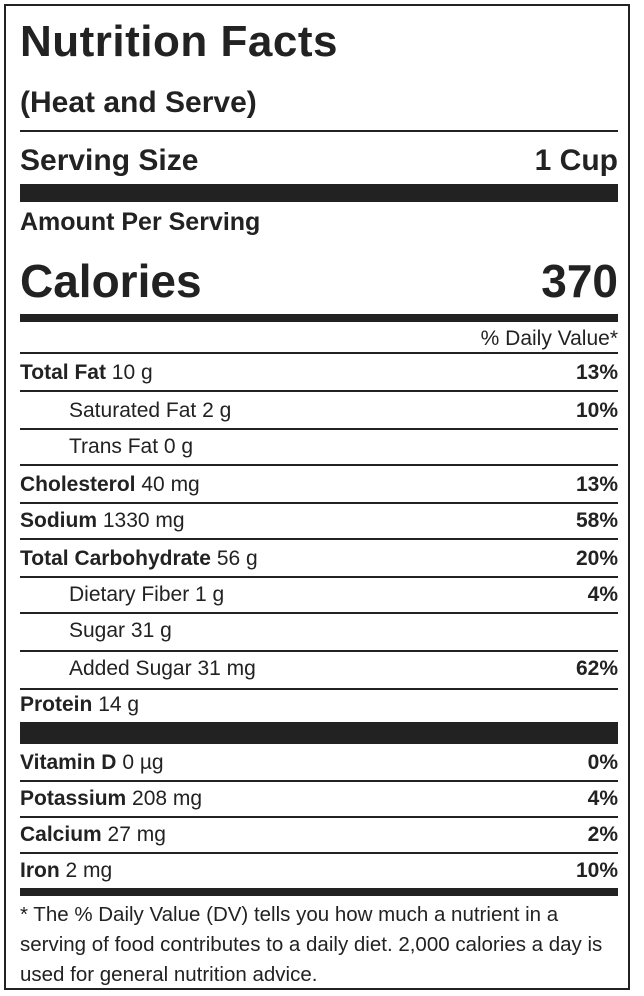  What do you see at coordinates (167, 798) in the screenshot?
I see `vitamin-amount: 208 mg` at bounding box center [167, 798].